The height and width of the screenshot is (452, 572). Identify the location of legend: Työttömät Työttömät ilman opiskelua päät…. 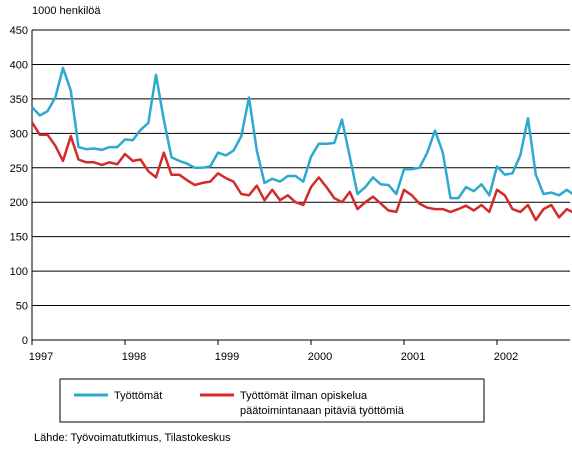
(272, 400).